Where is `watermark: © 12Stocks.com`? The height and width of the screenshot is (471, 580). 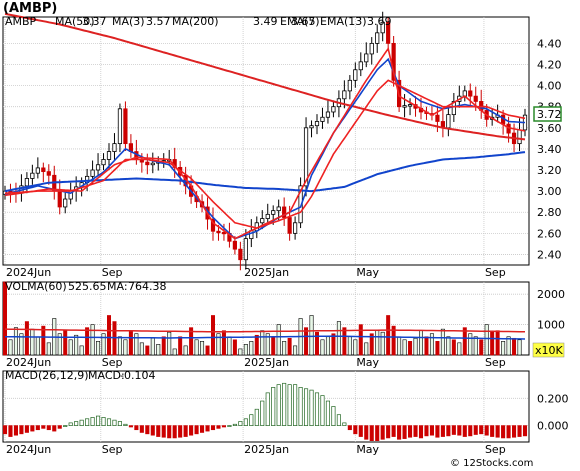 watermark: © 12Stocks.com is located at coordinates (491, 463).